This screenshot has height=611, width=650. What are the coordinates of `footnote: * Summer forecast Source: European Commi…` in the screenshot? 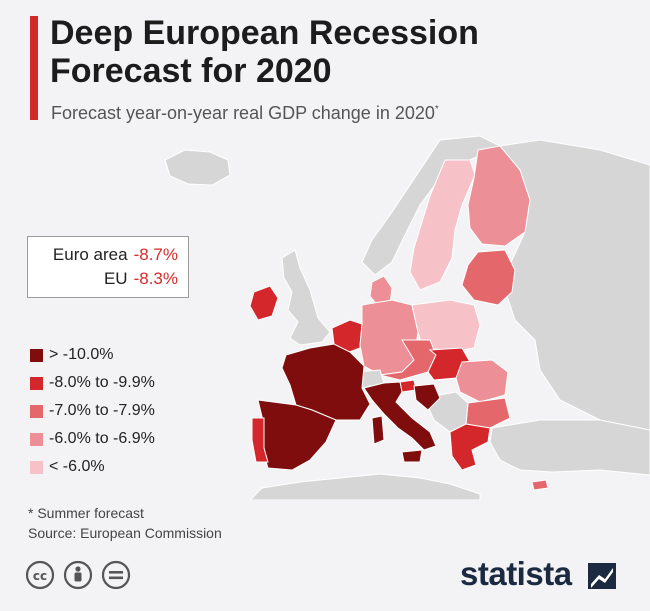 It's located at (125, 523).